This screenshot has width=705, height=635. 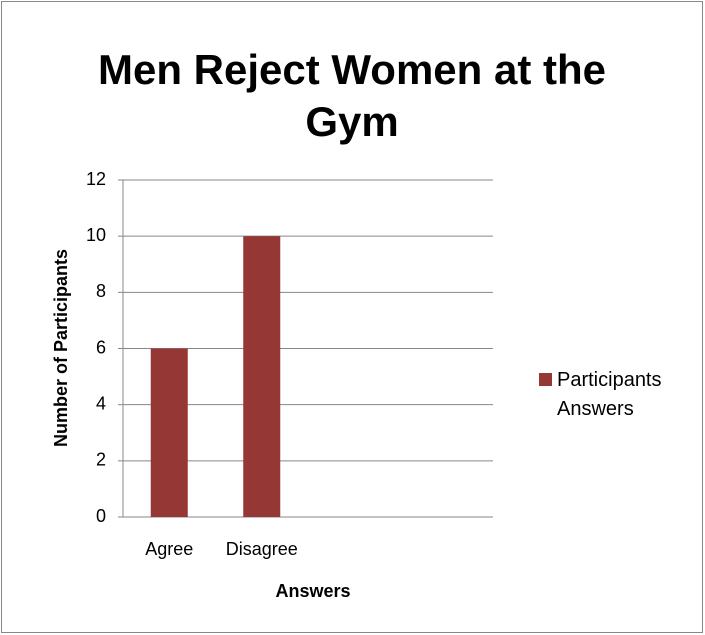 What do you see at coordinates (61, 348) in the screenshot?
I see `y-axis-title: Number of Participants` at bounding box center [61, 348].